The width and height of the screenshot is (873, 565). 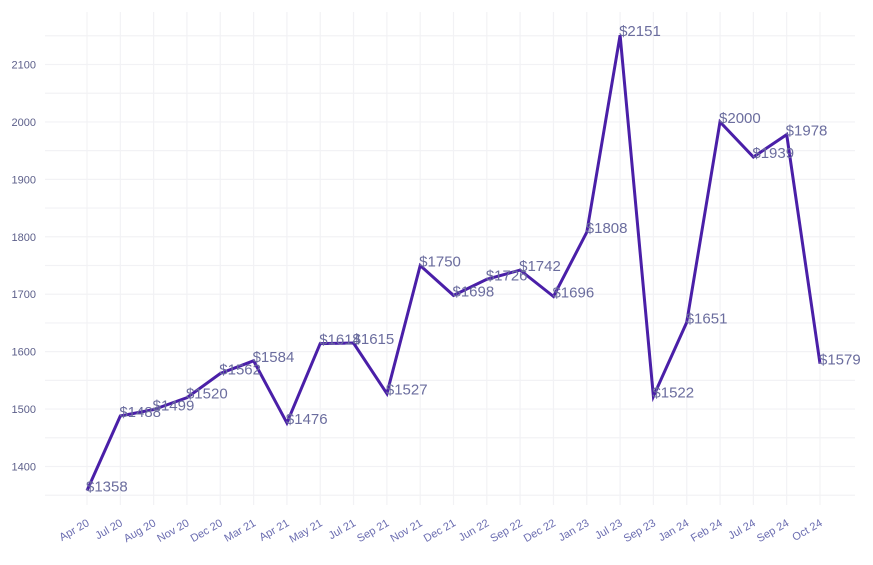 I want to click on x-tick-label: Dec 20, so click(x=207, y=531).